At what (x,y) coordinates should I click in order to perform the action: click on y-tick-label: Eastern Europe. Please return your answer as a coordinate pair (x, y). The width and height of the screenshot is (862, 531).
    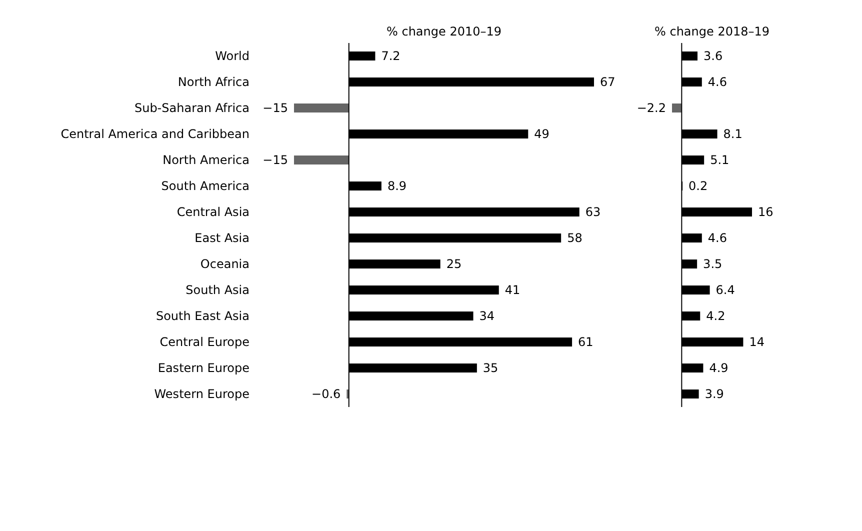
    Looking at the image, I should click on (204, 368).